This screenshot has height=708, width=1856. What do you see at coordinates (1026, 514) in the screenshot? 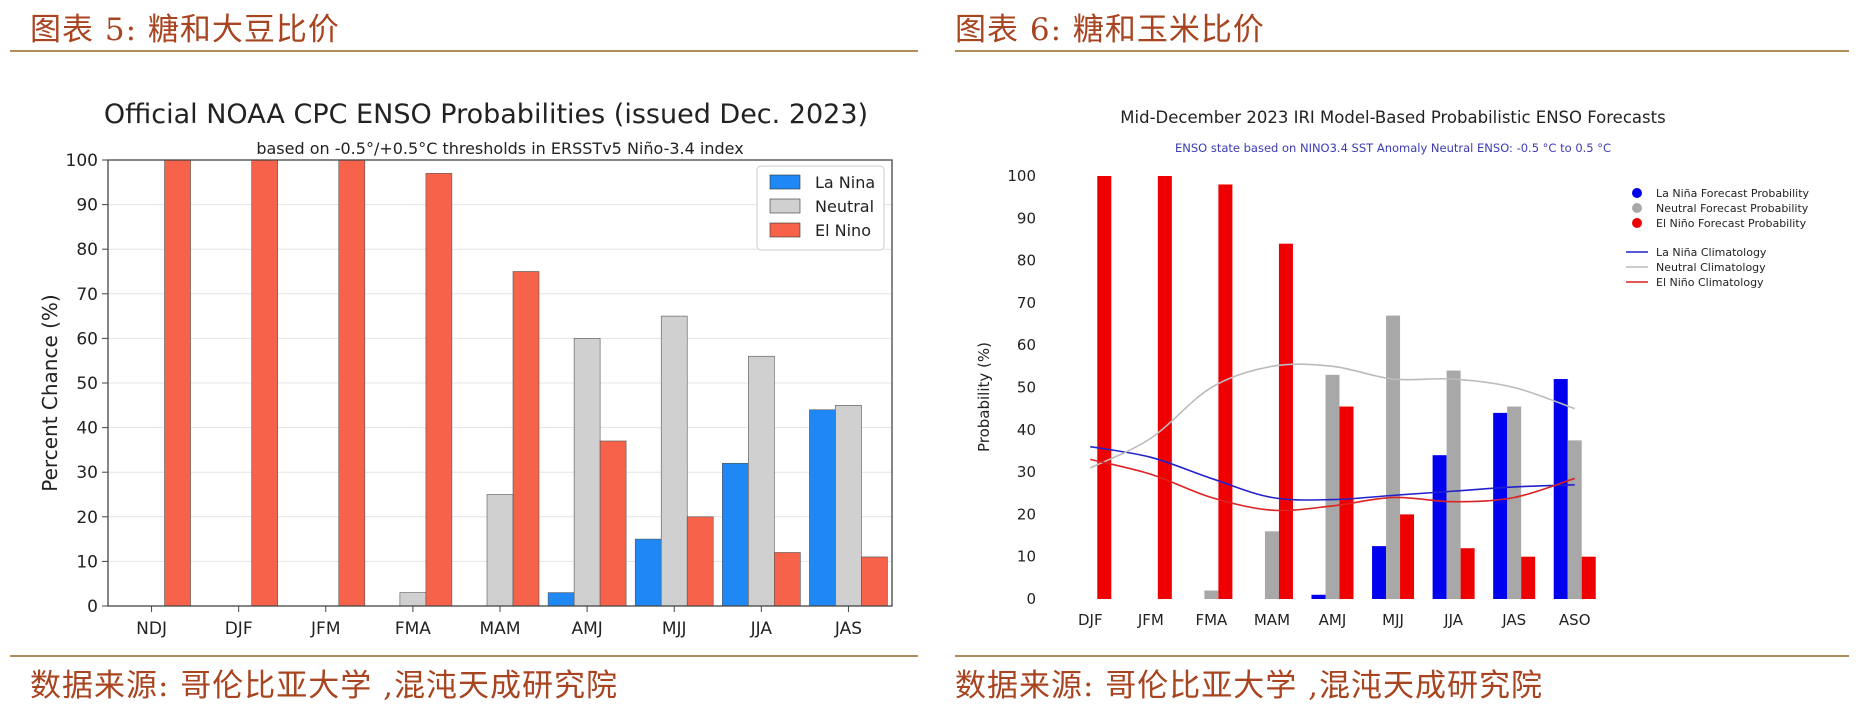
I see `iri-y-tick-label: 20` at bounding box center [1026, 514].